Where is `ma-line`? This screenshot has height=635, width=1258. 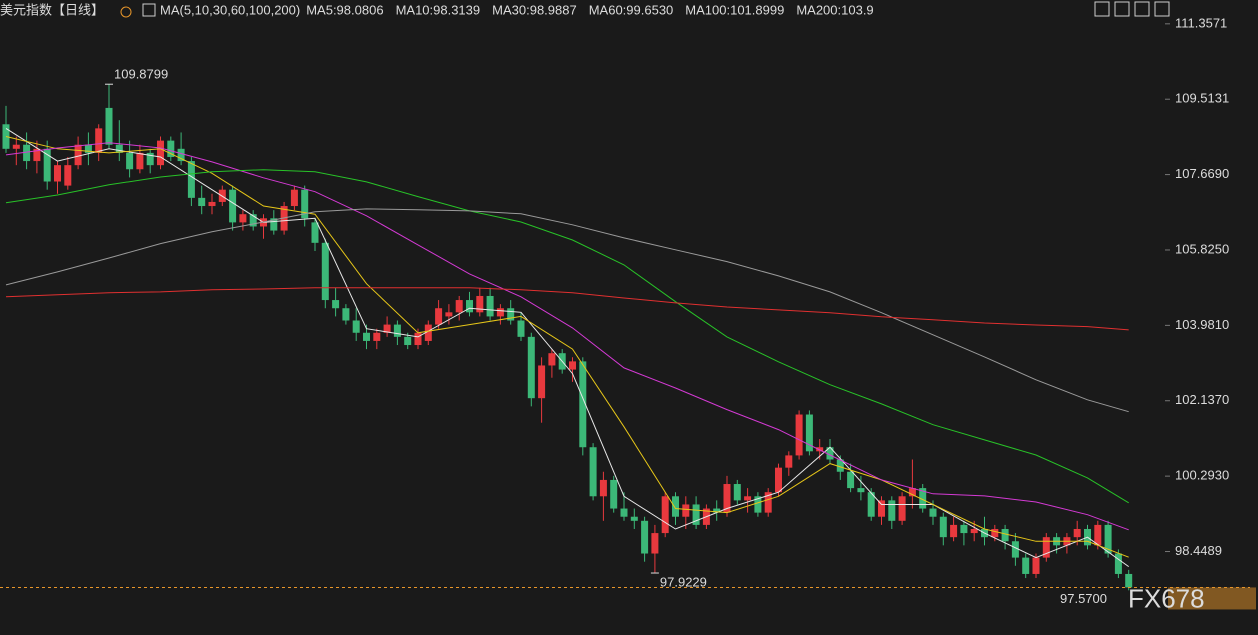 ma-line is located at coordinates (567, 309).